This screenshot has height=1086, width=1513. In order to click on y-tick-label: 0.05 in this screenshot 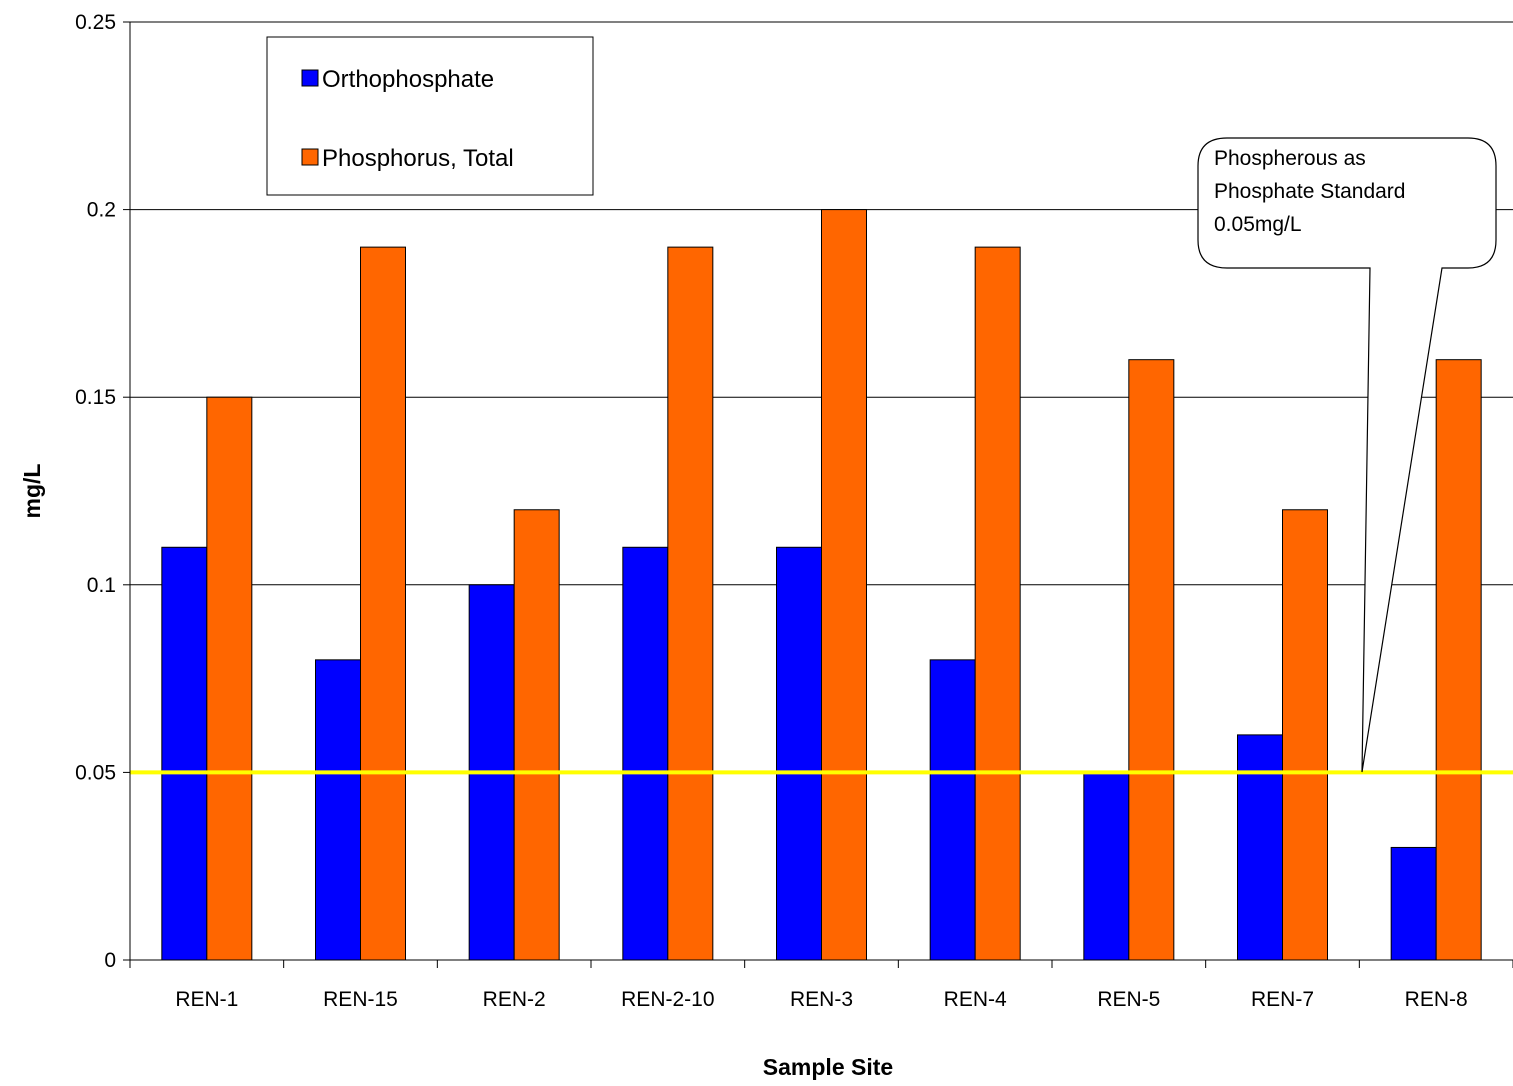, I will do `click(95, 772)`.